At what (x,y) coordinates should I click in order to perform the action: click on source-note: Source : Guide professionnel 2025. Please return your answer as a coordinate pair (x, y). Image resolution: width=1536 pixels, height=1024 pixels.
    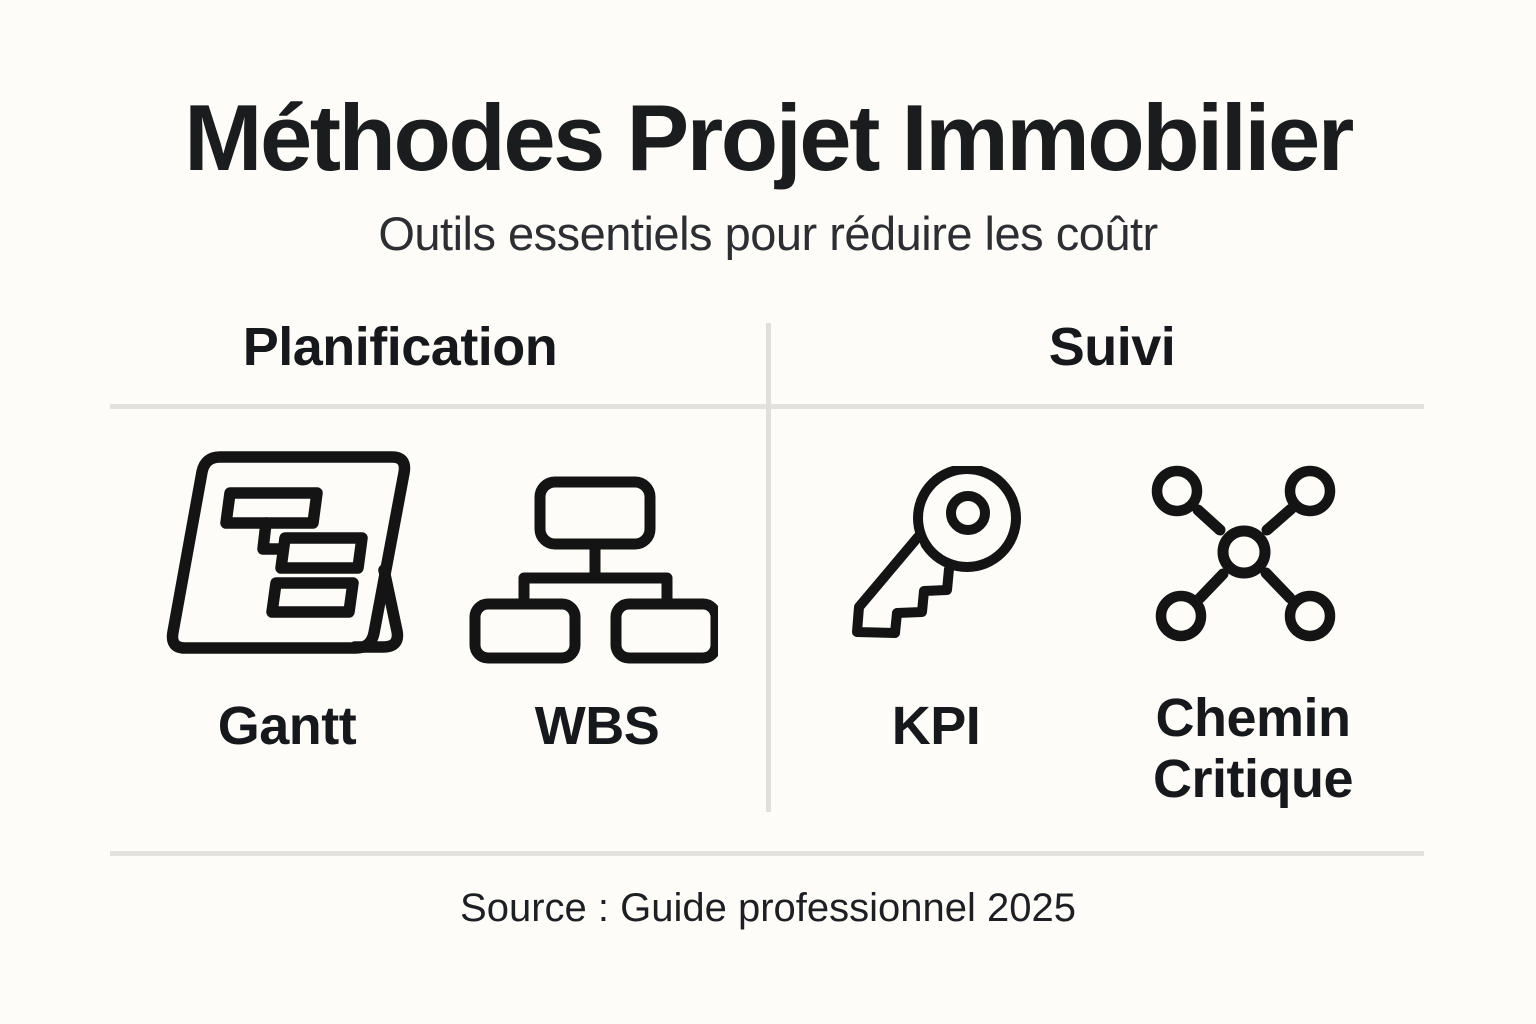
    Looking at the image, I should click on (768, 908).